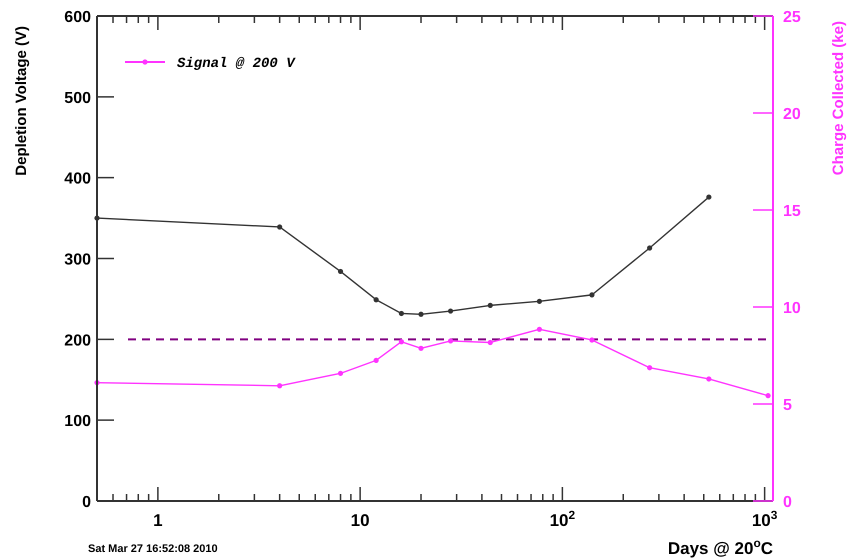 The height and width of the screenshot is (560, 852). What do you see at coordinates (792, 211) in the screenshot?
I see `y2-tick-label: 15` at bounding box center [792, 211].